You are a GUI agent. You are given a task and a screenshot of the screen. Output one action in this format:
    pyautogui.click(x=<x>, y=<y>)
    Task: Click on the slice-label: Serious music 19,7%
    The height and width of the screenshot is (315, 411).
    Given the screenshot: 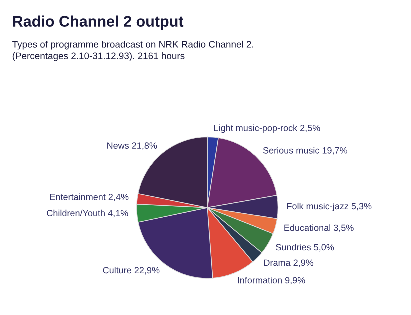 What is the action you would take?
    pyautogui.click(x=305, y=151)
    